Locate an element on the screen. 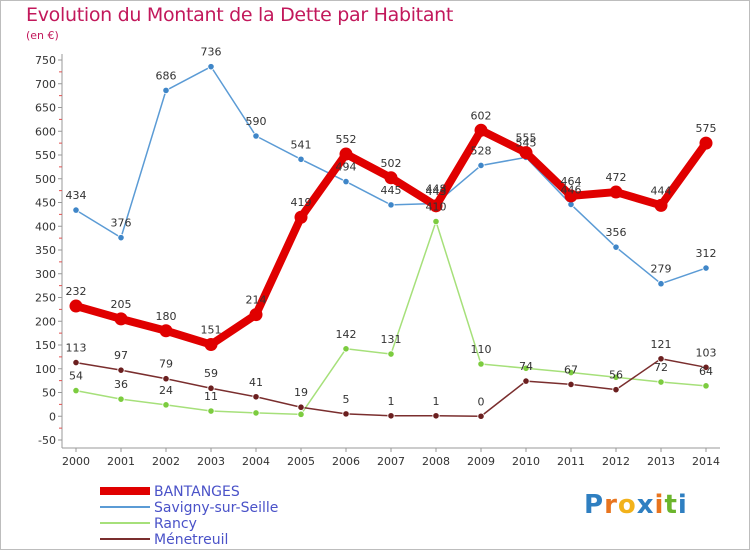  data-label-m-netreuil: 59 is located at coordinates (211, 373).